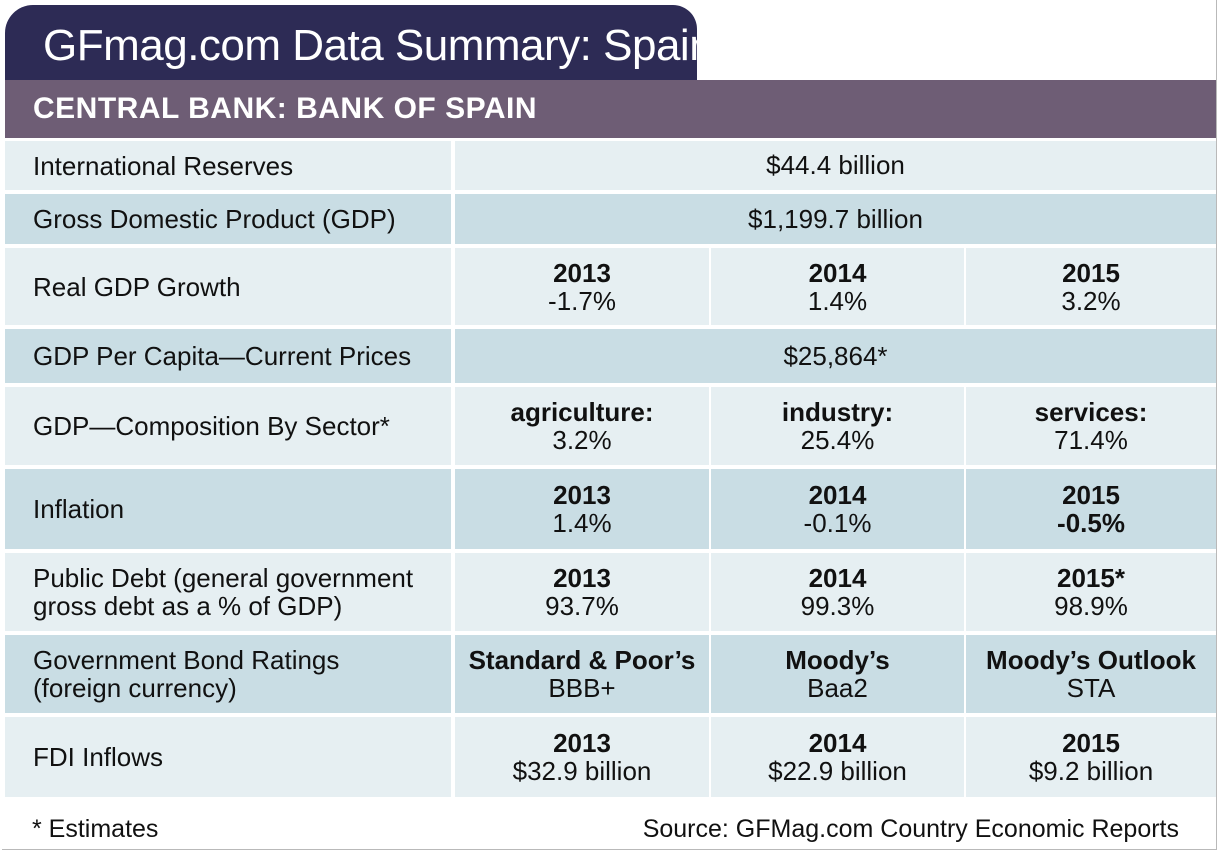 Image resolution: width=1220 pixels, height=852 pixels. I want to click on growth-cell: 2014 1.4%, so click(837, 286).